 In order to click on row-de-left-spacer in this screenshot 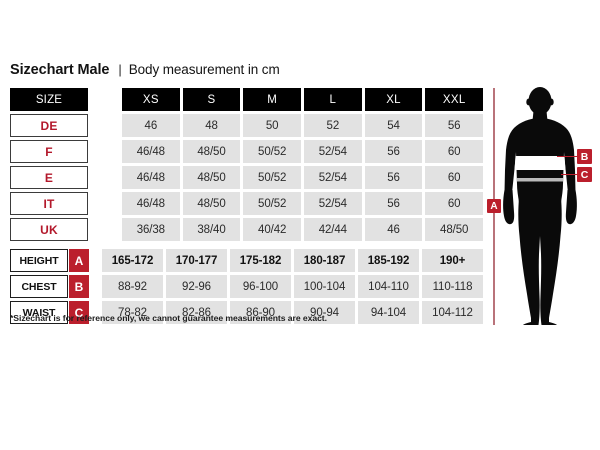, I will do `click(98, 125)`.